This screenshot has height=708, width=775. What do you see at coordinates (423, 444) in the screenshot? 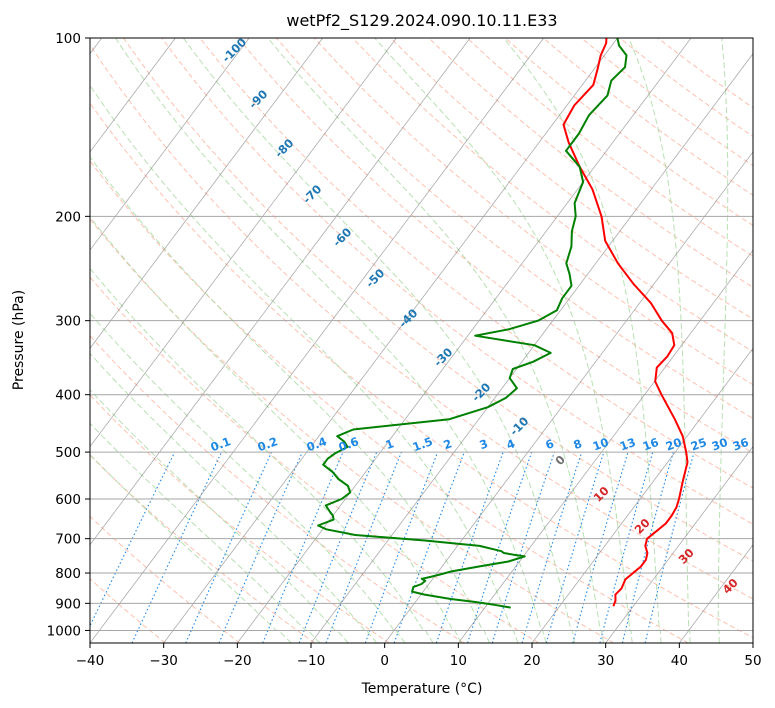
I see `mixing-ratio-label: 1.5` at bounding box center [423, 444].